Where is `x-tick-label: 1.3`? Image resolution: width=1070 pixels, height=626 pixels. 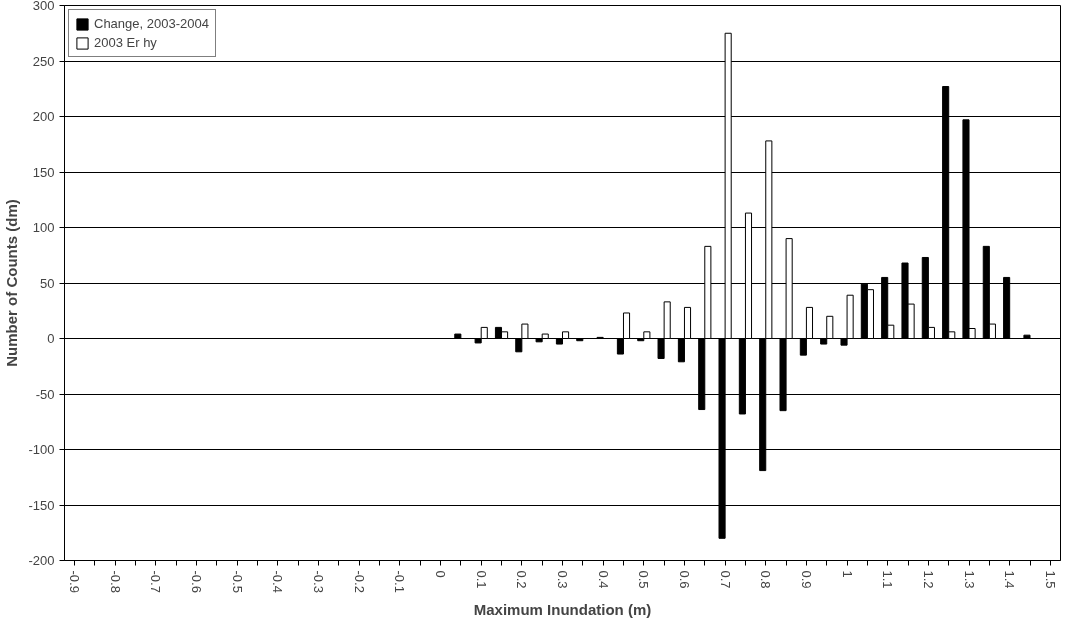
x-tick-label: 1.3 is located at coordinates (969, 579).